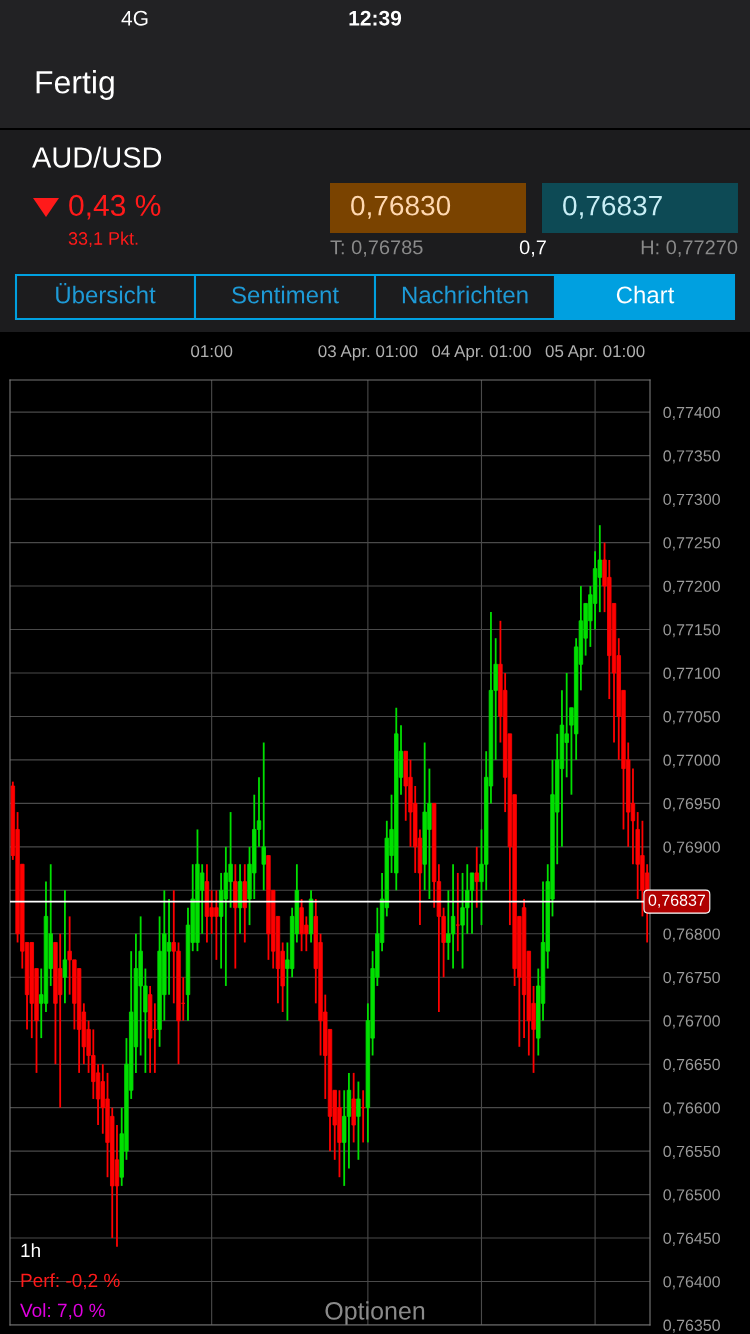  Describe the element at coordinates (612, 207) in the screenshot. I see `text: 0,76837` at that location.